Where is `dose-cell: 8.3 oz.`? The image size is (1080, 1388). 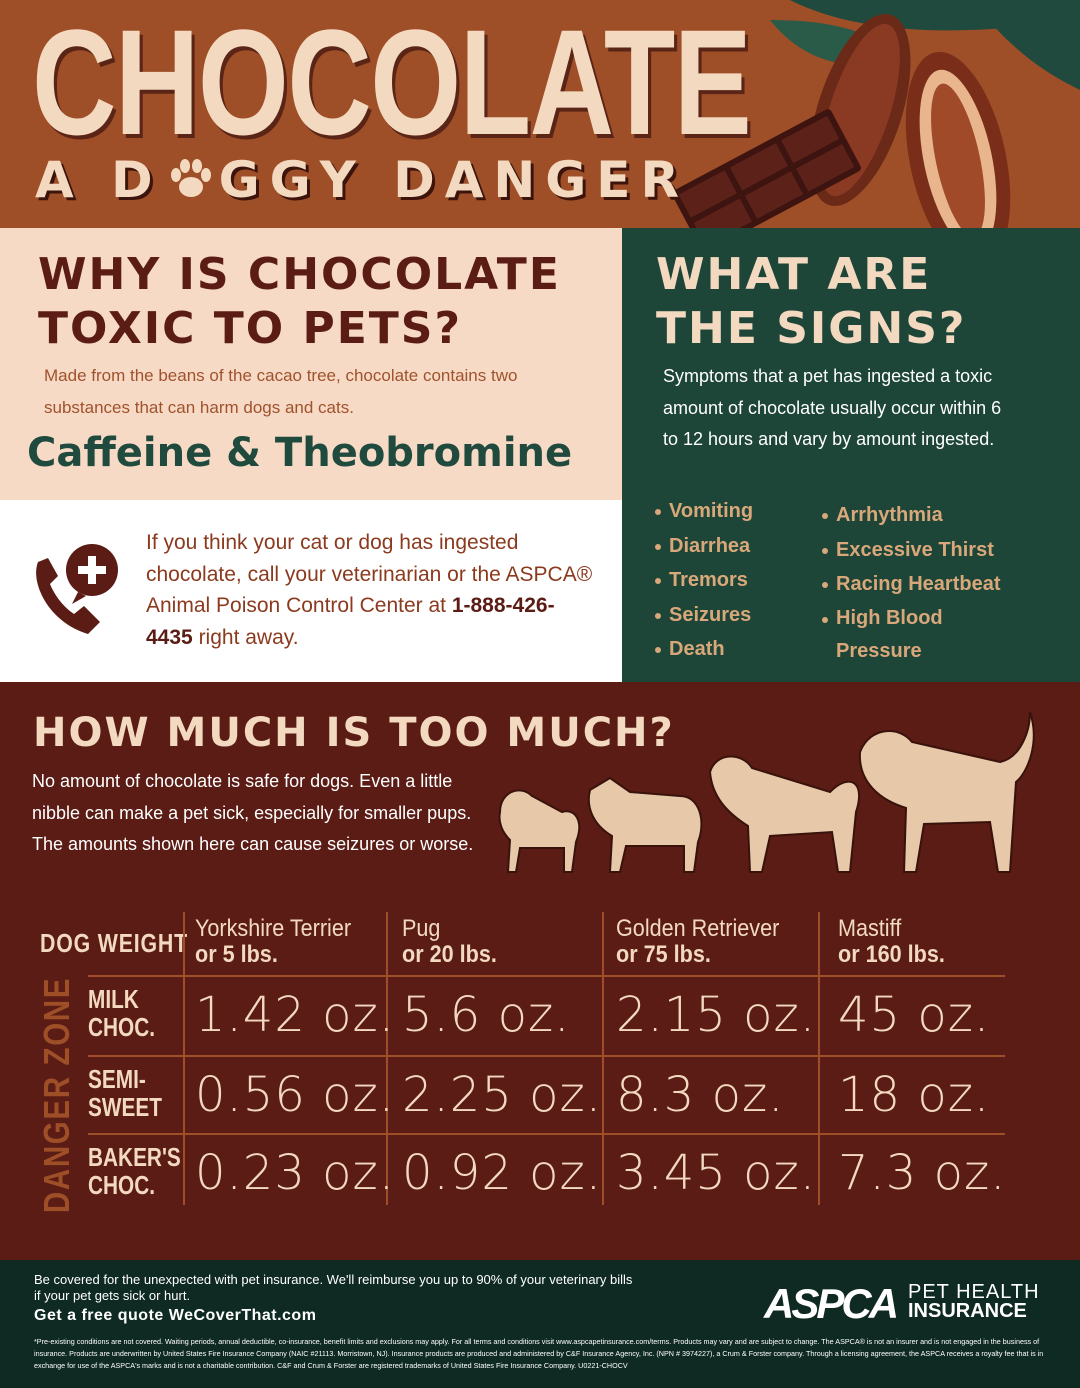 dose-cell: 8.3 oz. is located at coordinates (700, 1095).